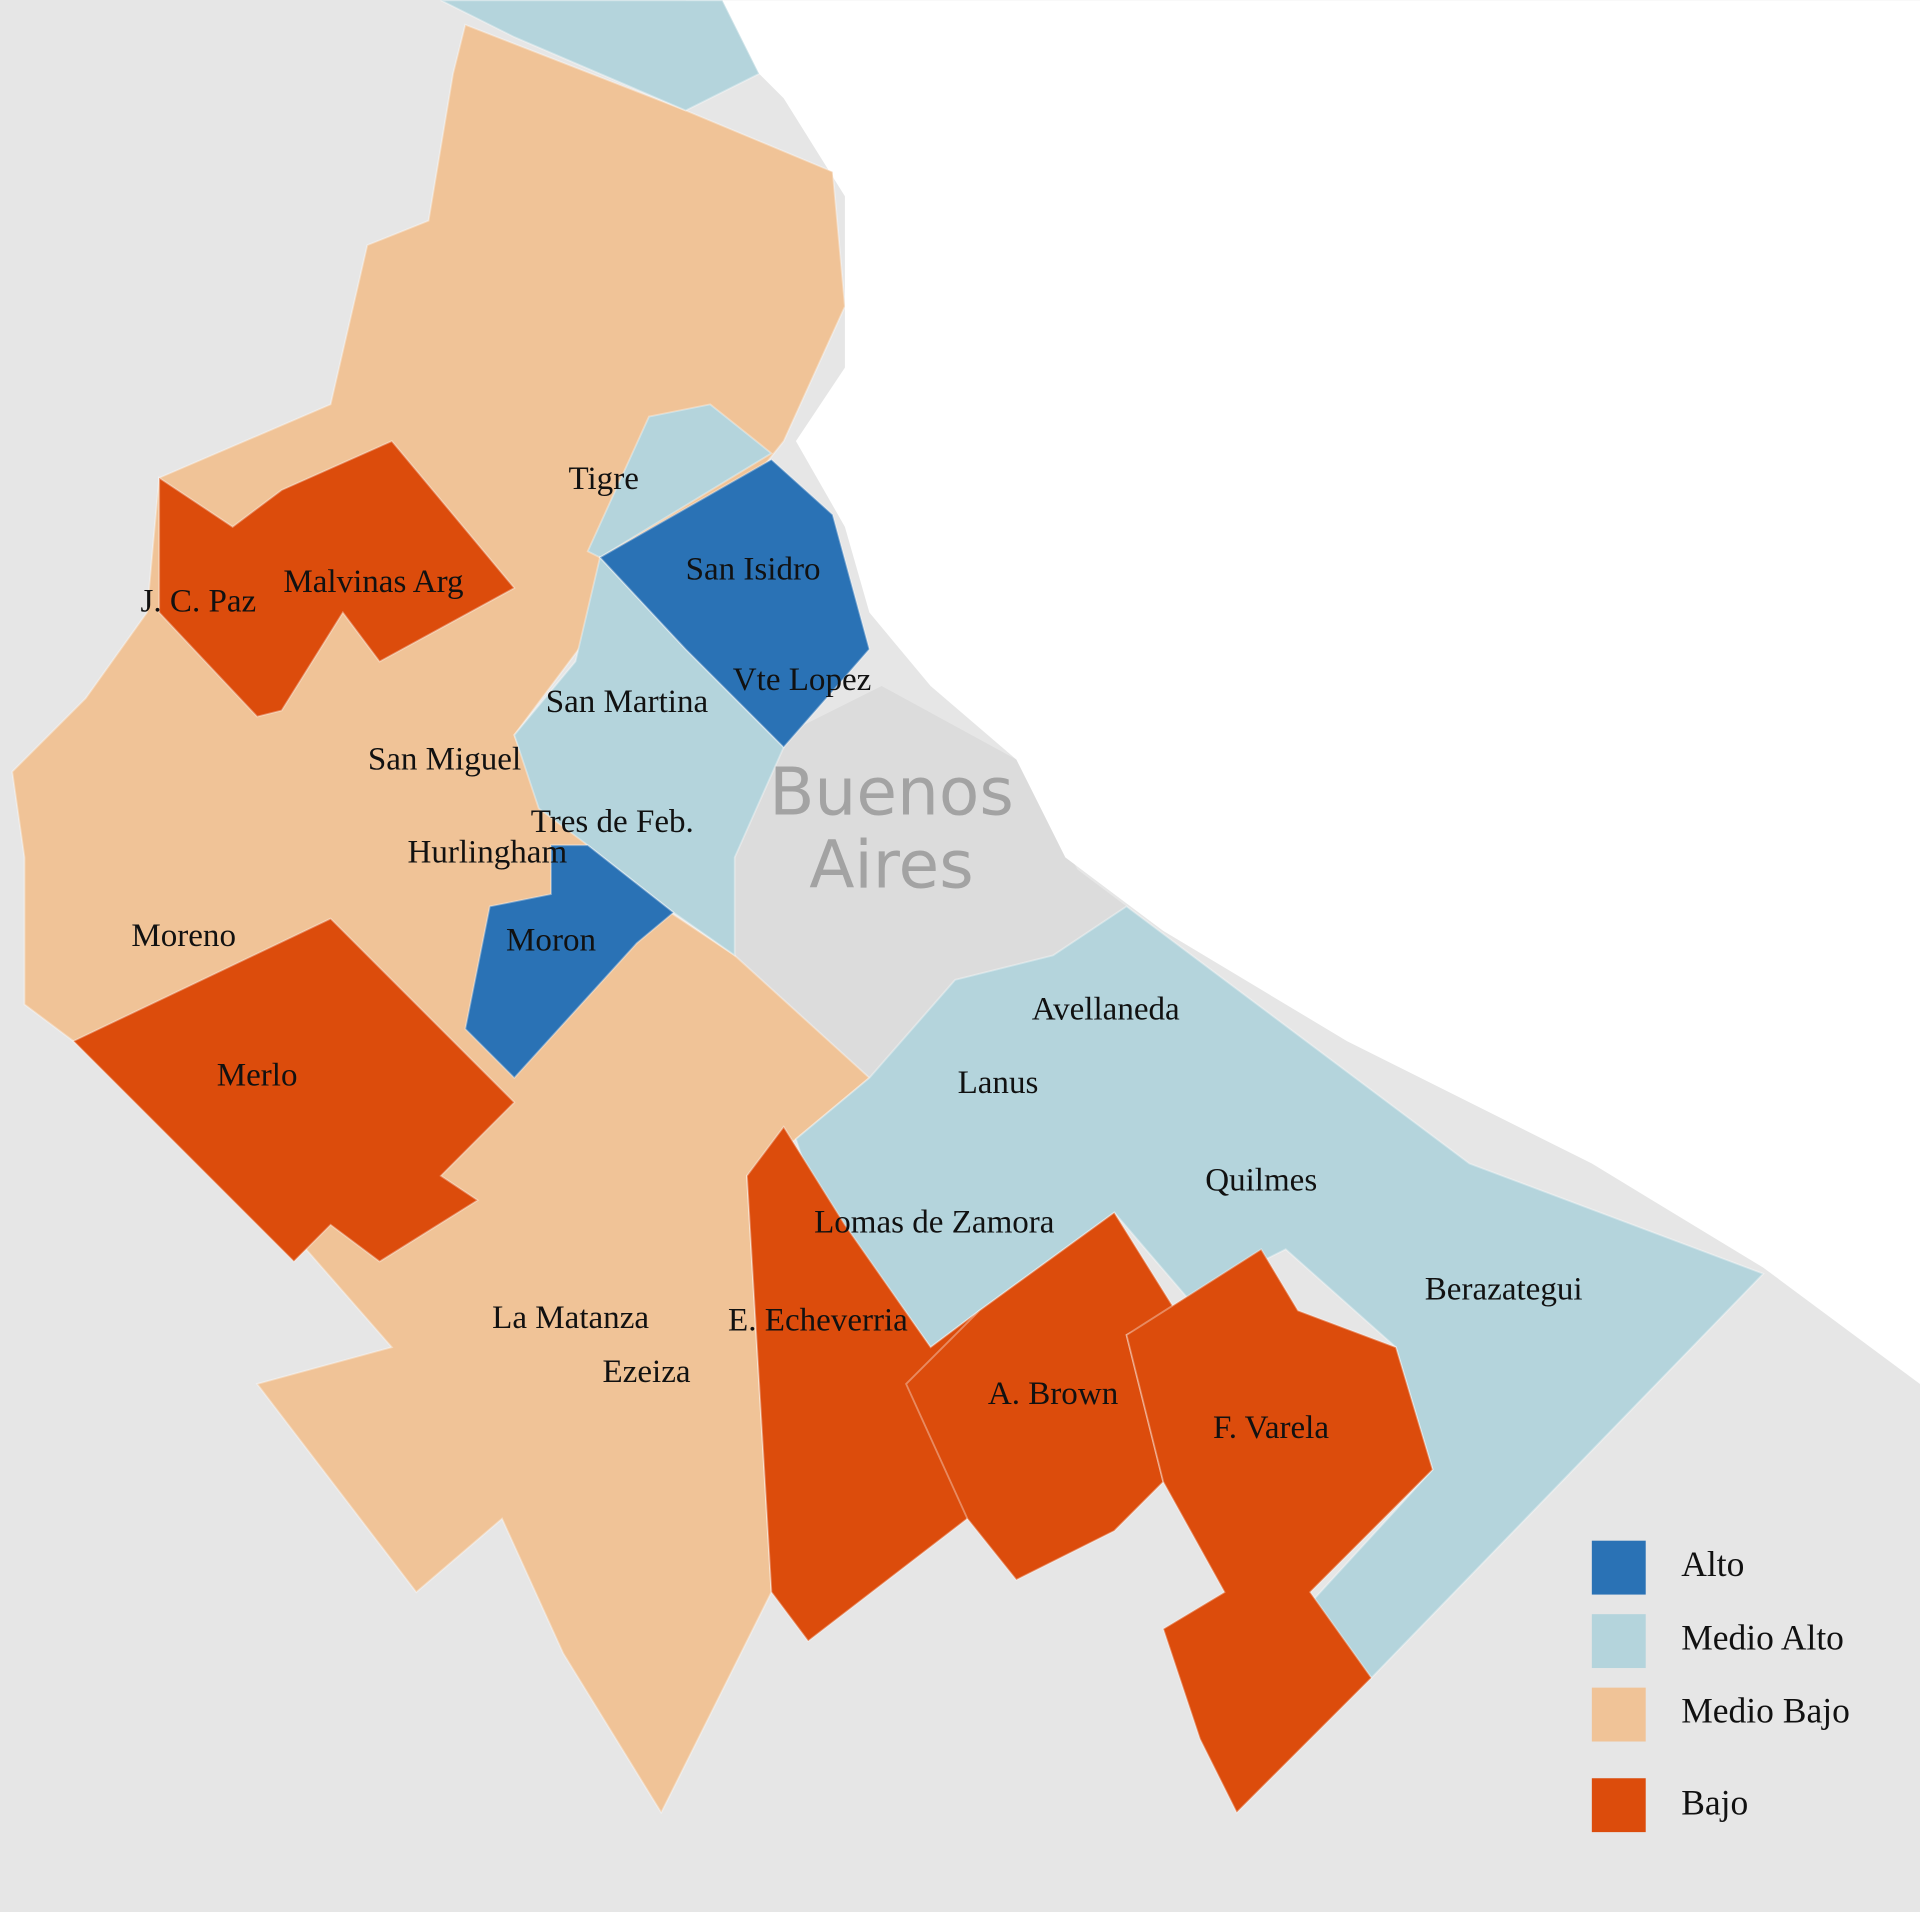 This screenshot has width=1920, height=1912. I want to click on legend-label: Bajo, so click(1714, 1803).